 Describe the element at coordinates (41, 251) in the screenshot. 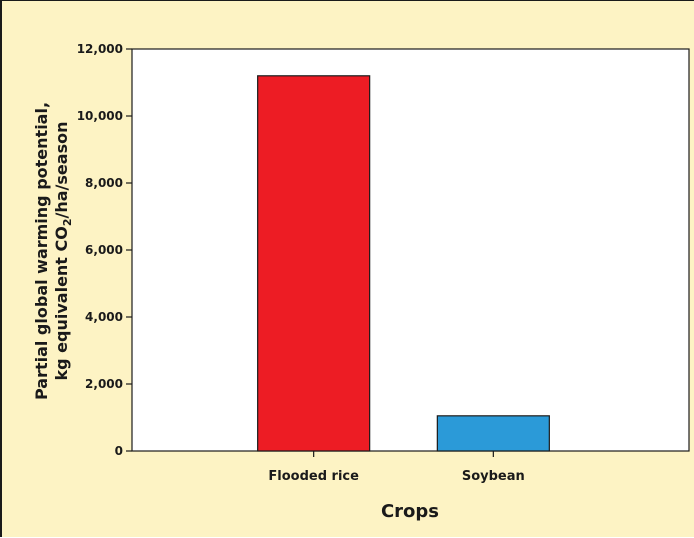

I see `y-axis-title-line1: Partial global warming potential,` at that location.